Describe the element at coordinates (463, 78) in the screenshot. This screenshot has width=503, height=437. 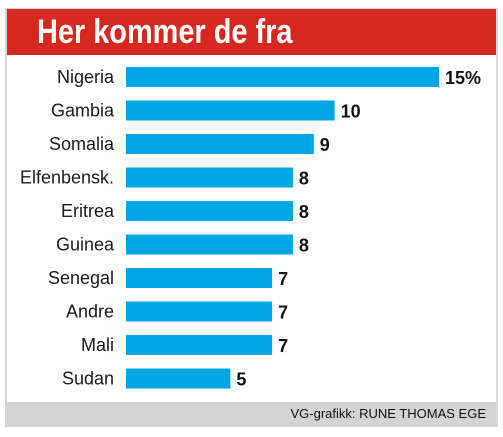
I see `value-label-nigeria: 15%` at that location.